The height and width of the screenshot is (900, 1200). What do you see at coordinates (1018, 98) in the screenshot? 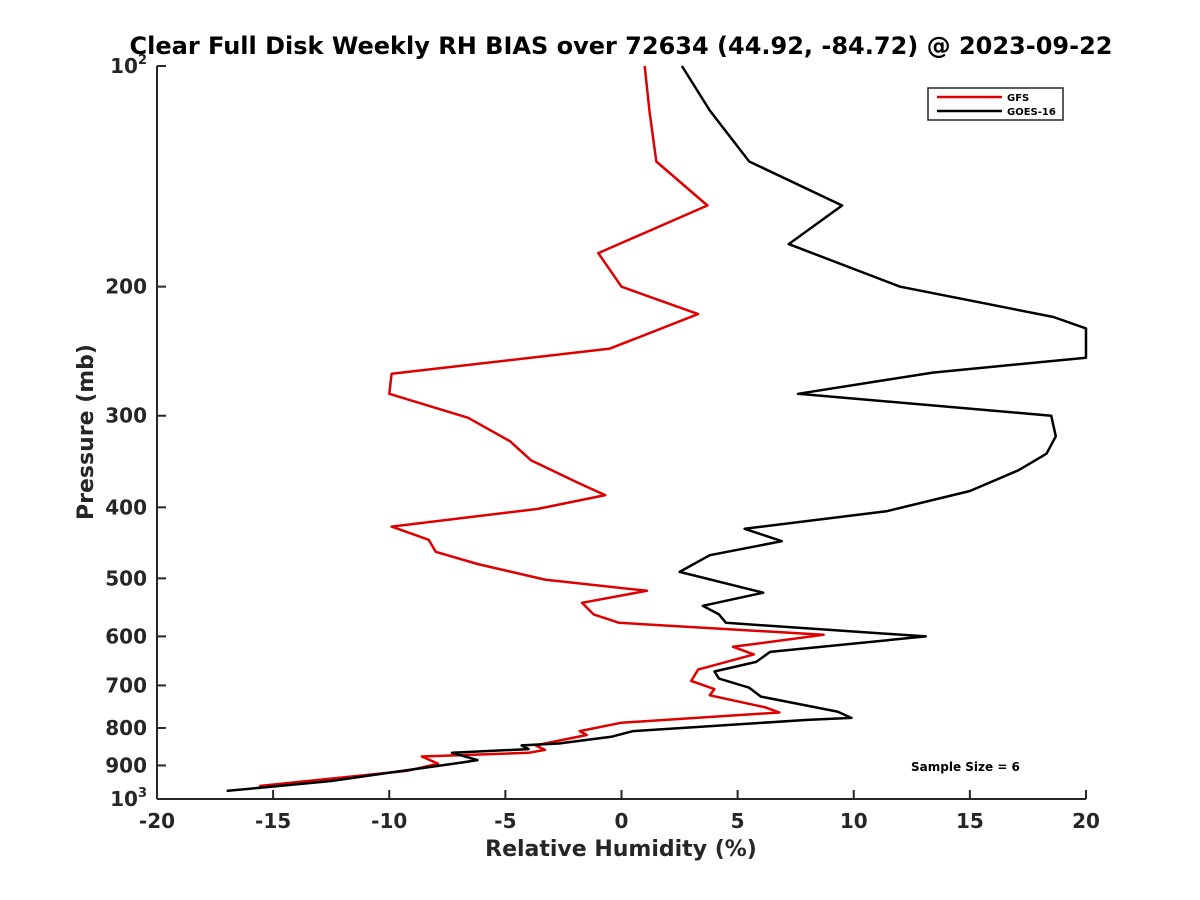
I see `legend-label-gfs: GFS` at bounding box center [1018, 98].